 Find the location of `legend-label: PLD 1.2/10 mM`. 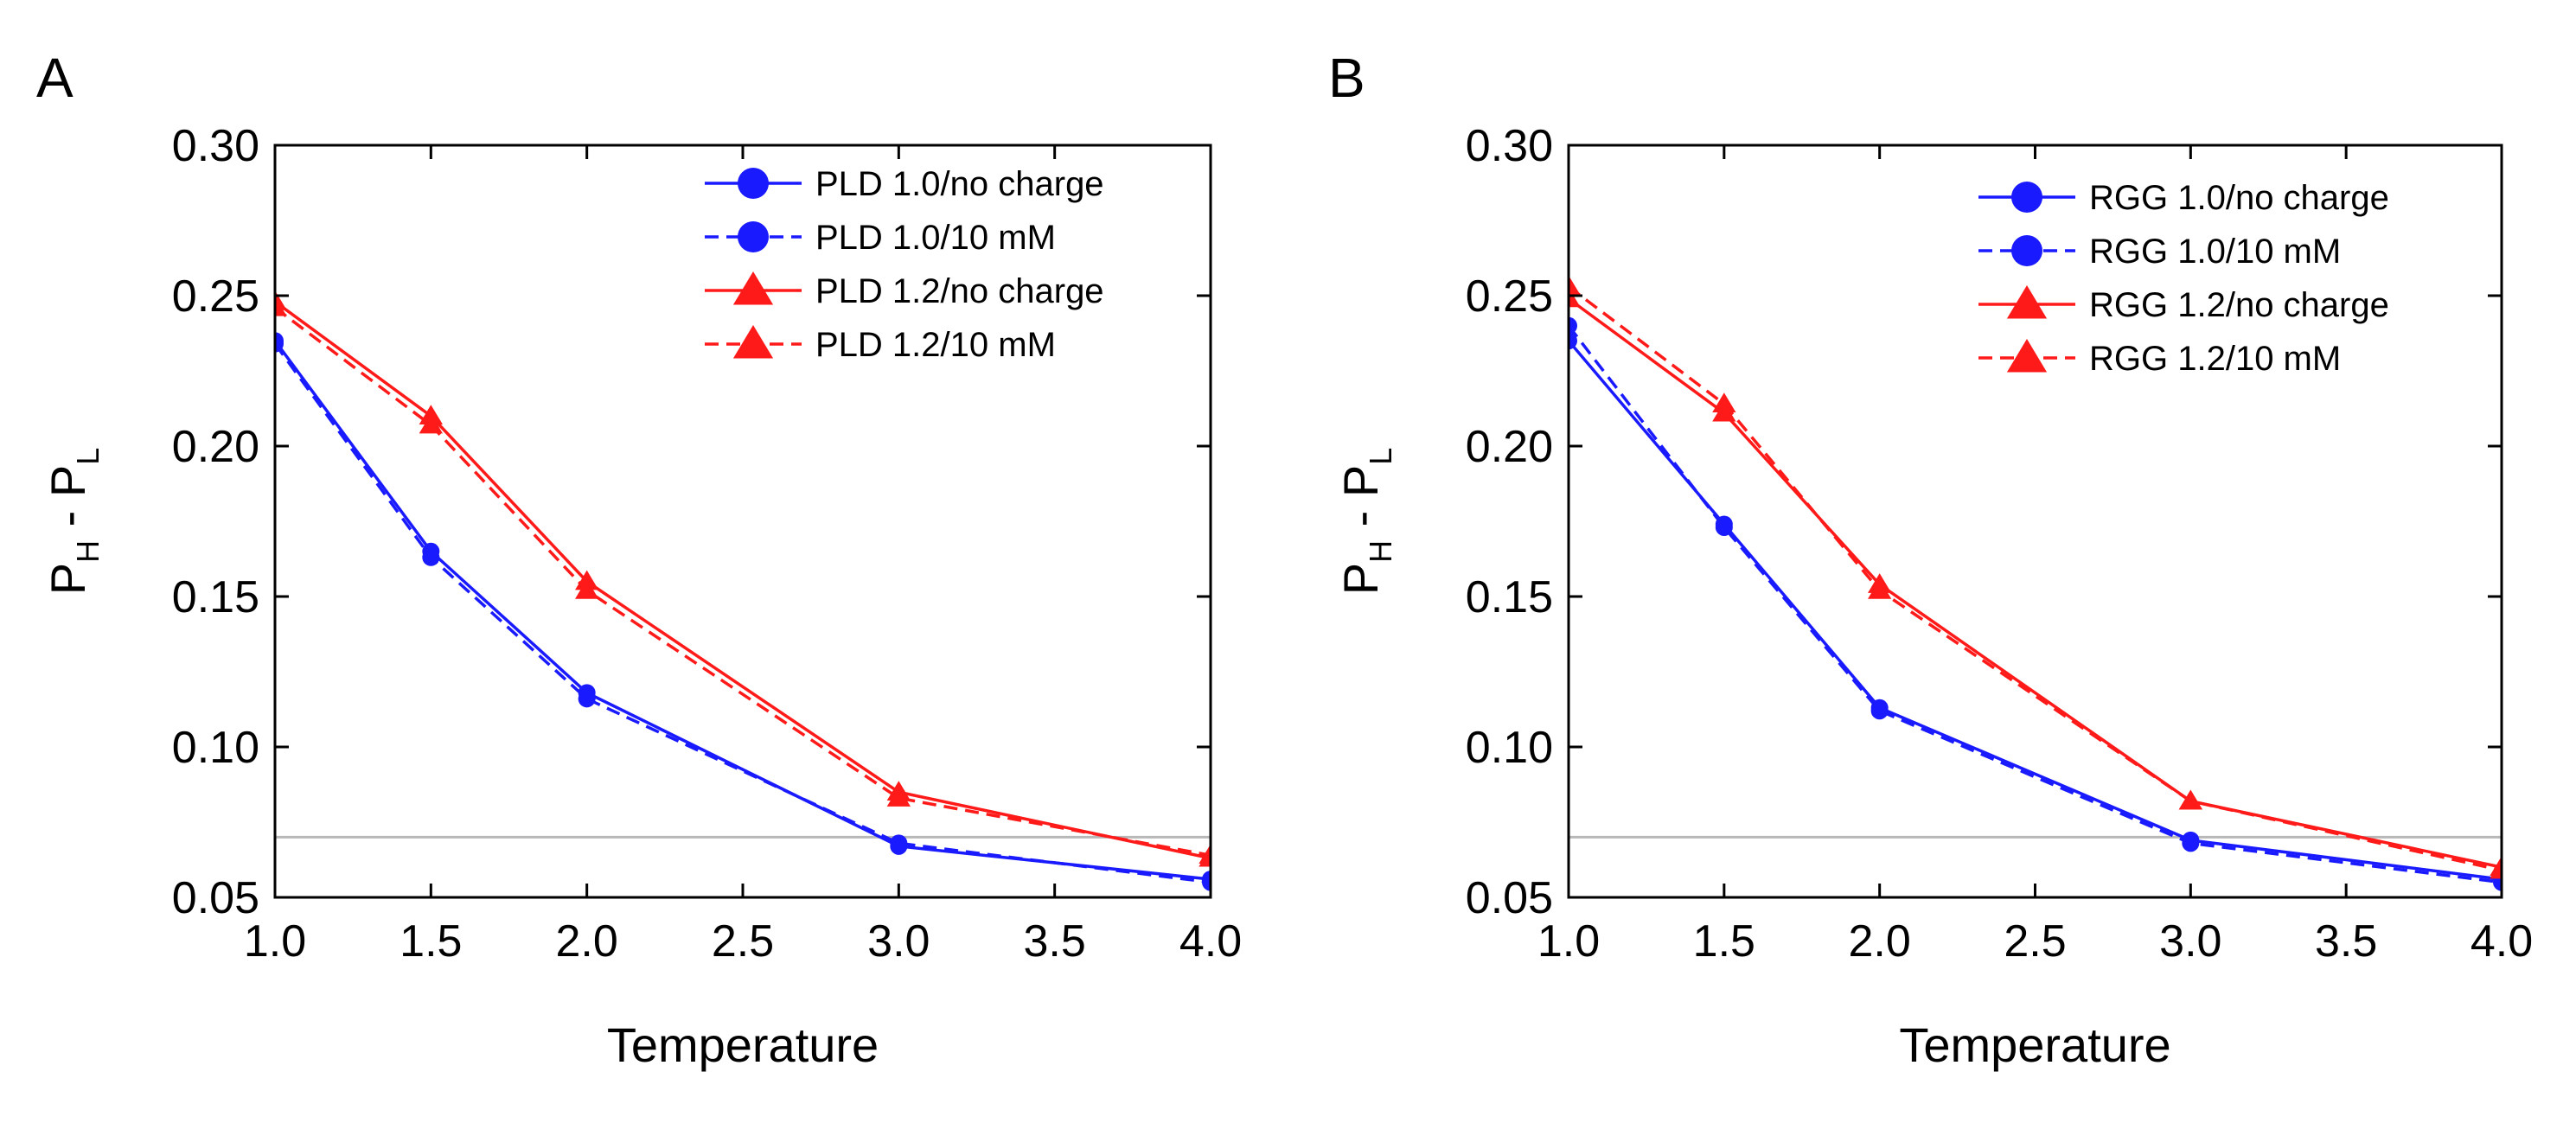

legend-label: PLD 1.2/10 mM is located at coordinates (935, 345).